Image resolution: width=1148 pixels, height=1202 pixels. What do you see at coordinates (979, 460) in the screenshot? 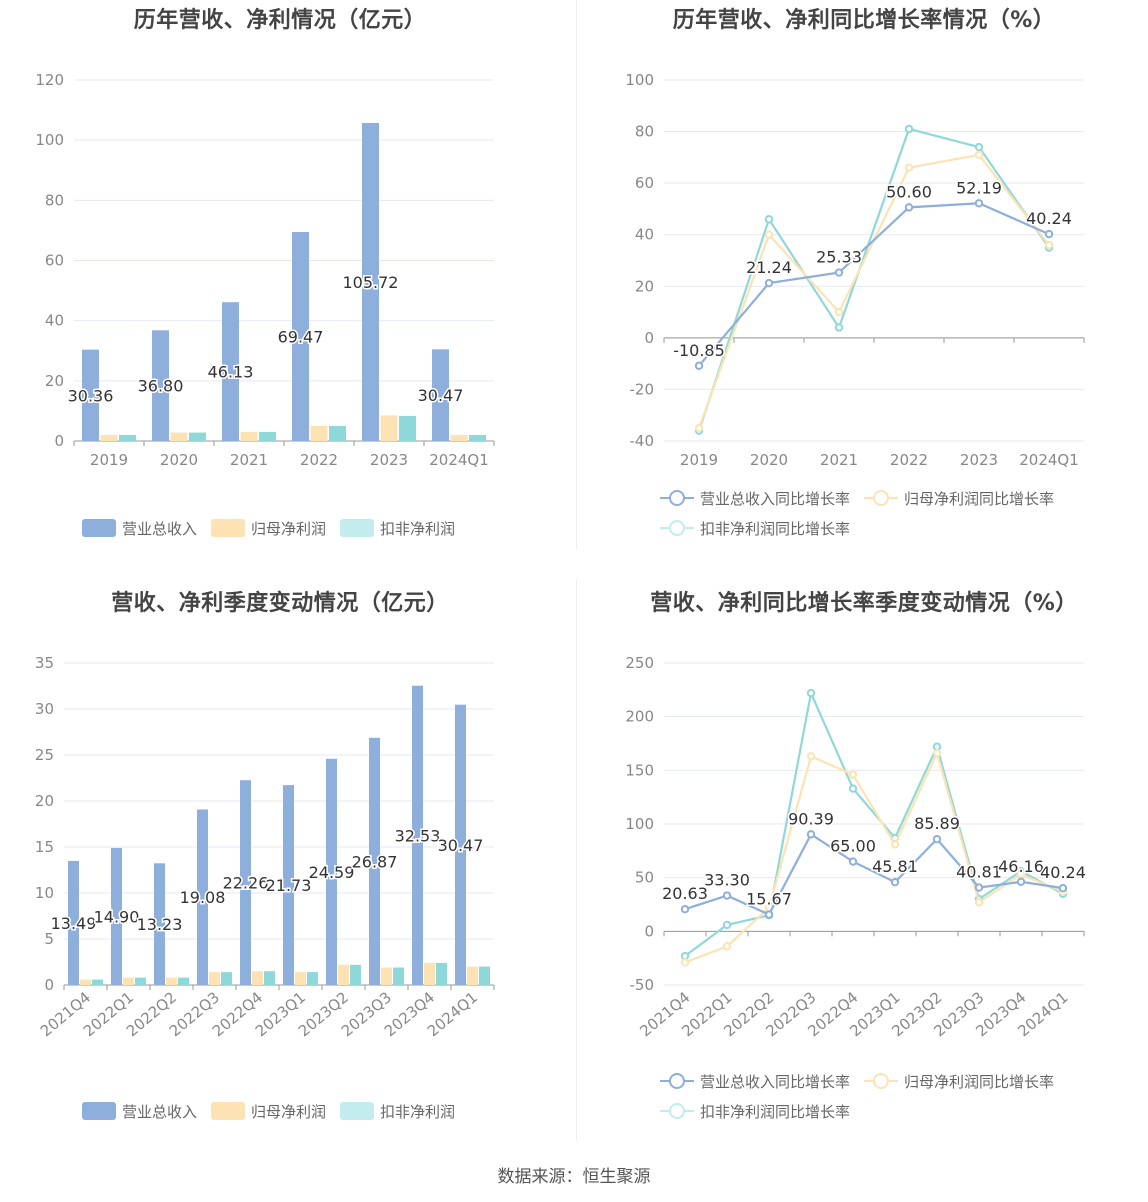
I see `x-tick-label: 2023` at bounding box center [979, 460].